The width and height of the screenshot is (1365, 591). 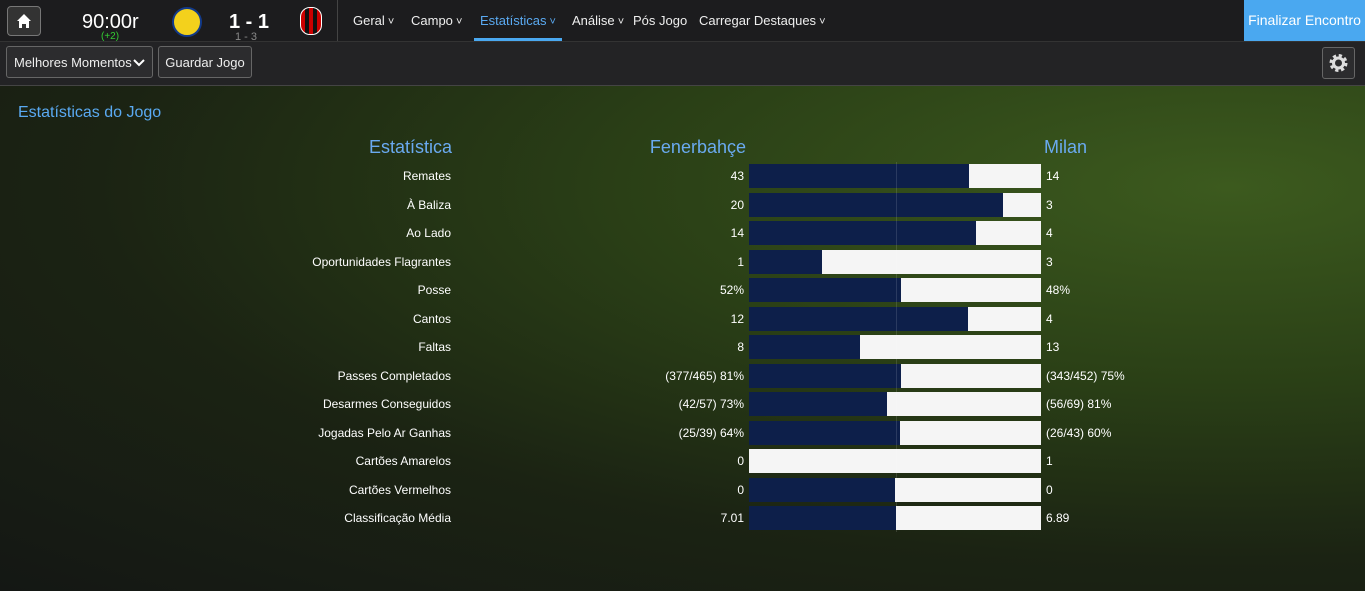 I want to click on stat-label: Remates, so click(x=426, y=176).